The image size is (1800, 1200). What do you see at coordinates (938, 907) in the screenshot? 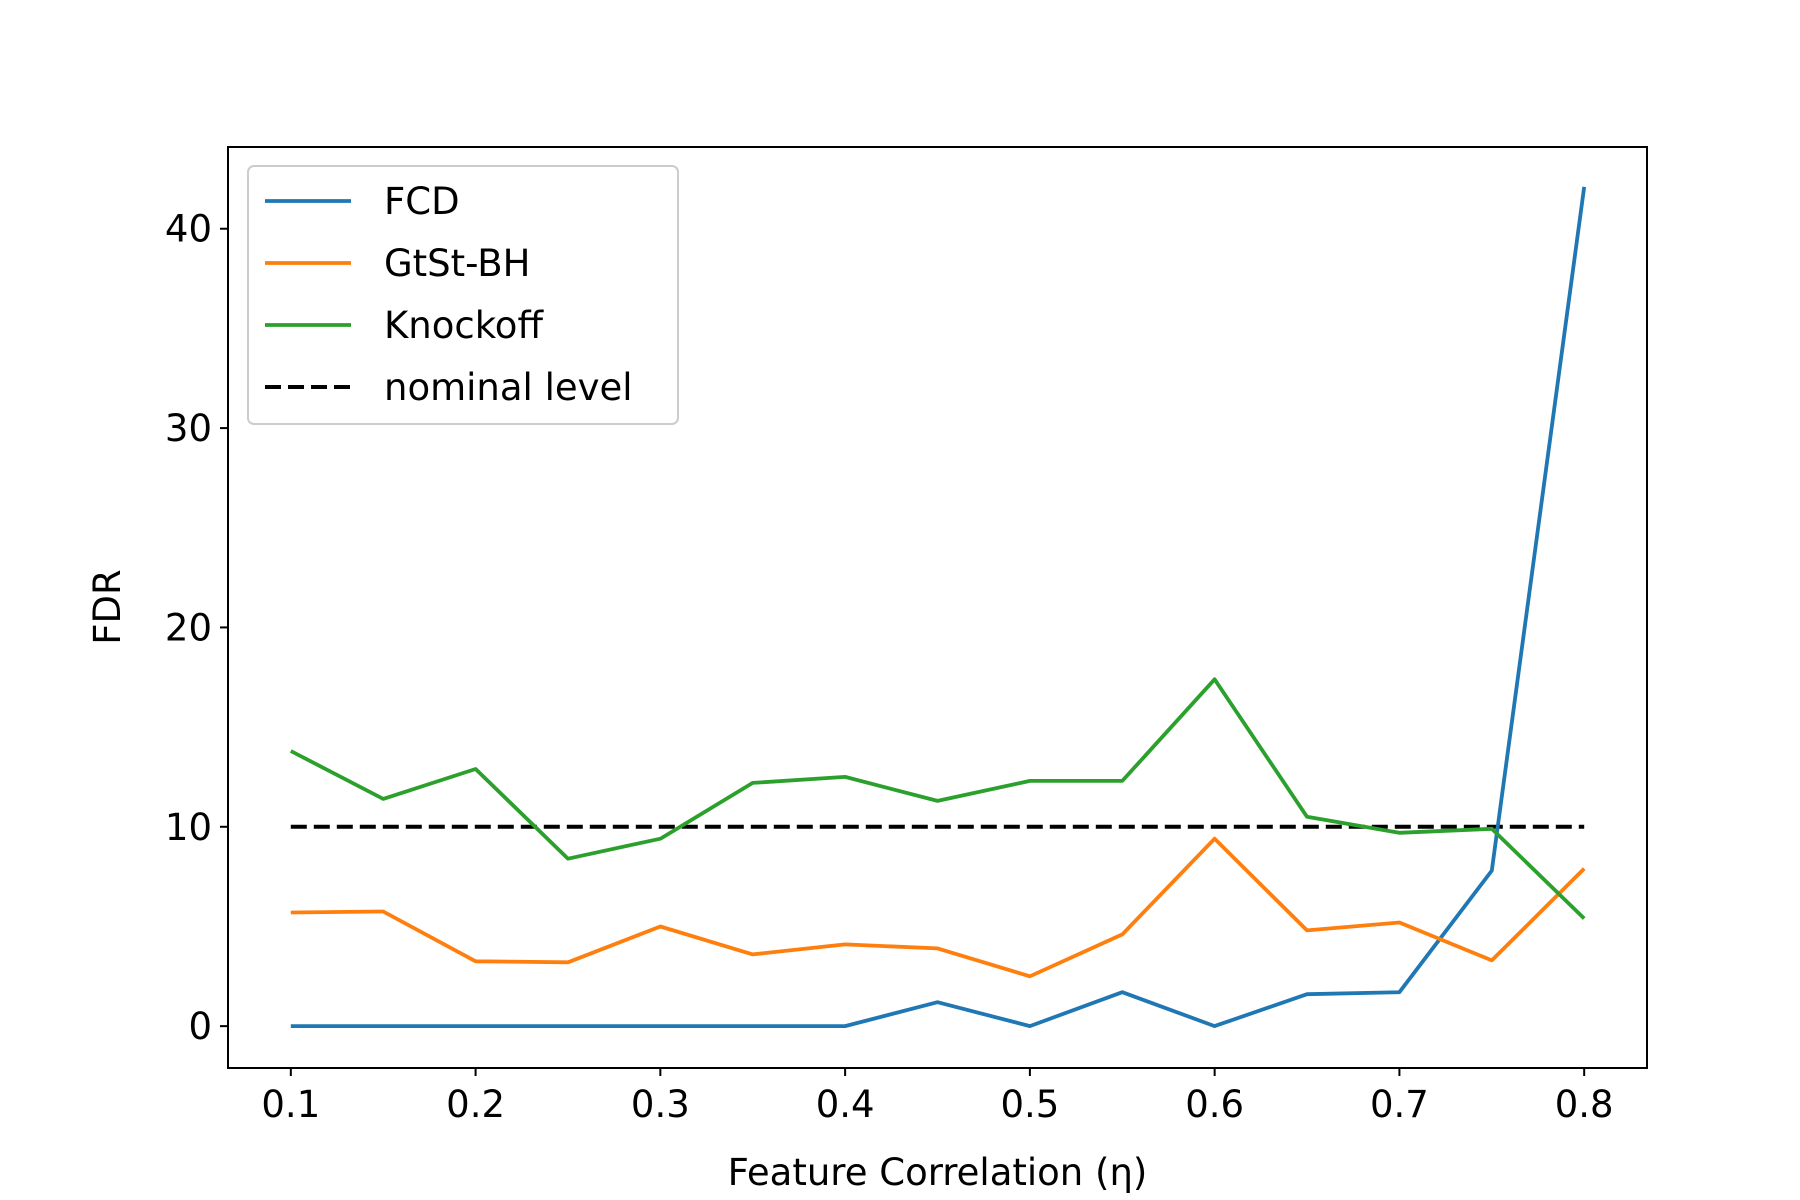
I see `series-line-gtst-bh` at bounding box center [938, 907].